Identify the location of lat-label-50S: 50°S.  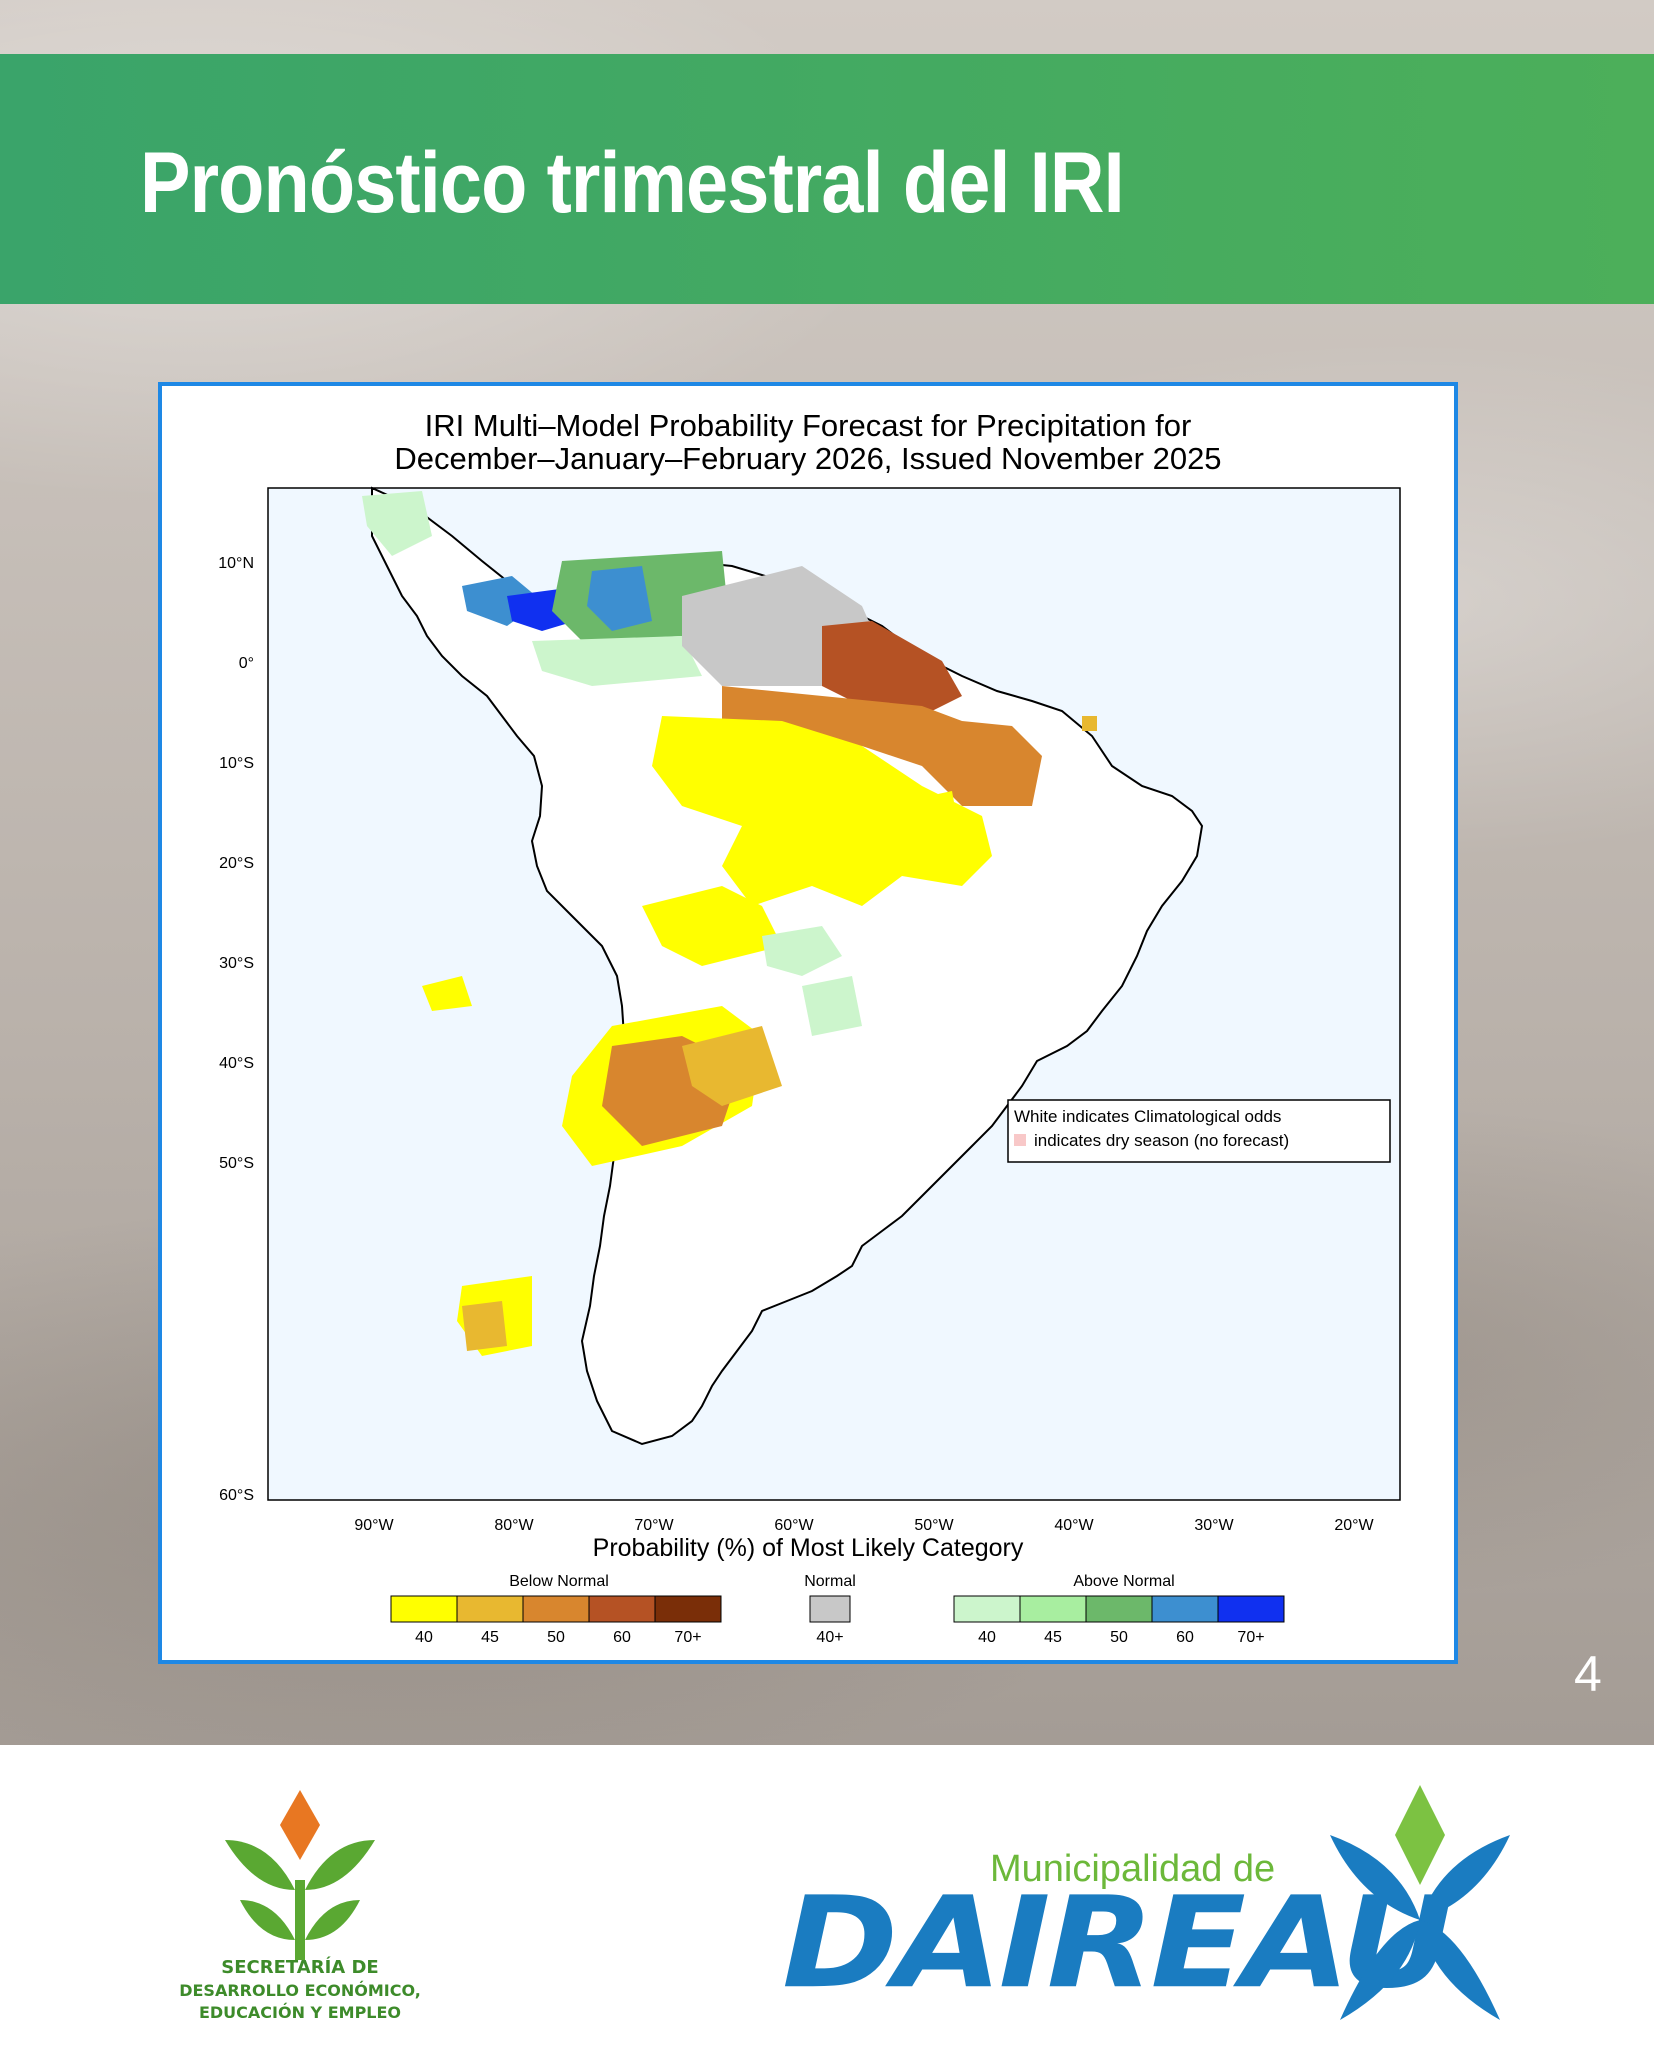
(236, 1163).